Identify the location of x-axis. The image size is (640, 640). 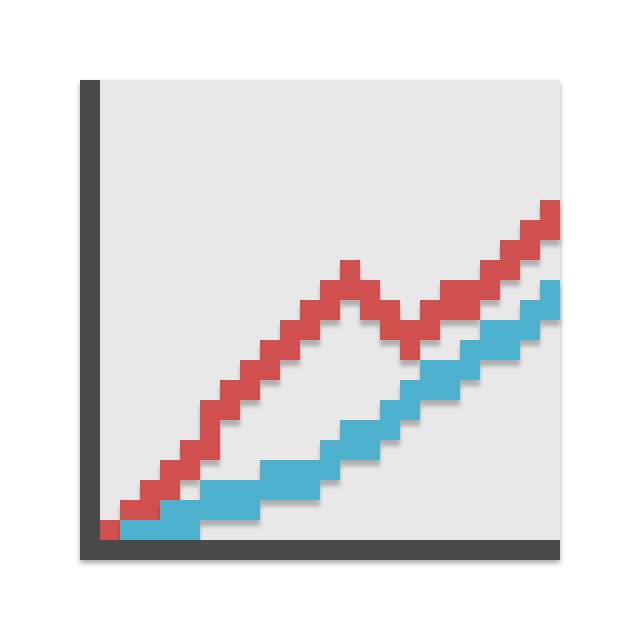
(320, 550).